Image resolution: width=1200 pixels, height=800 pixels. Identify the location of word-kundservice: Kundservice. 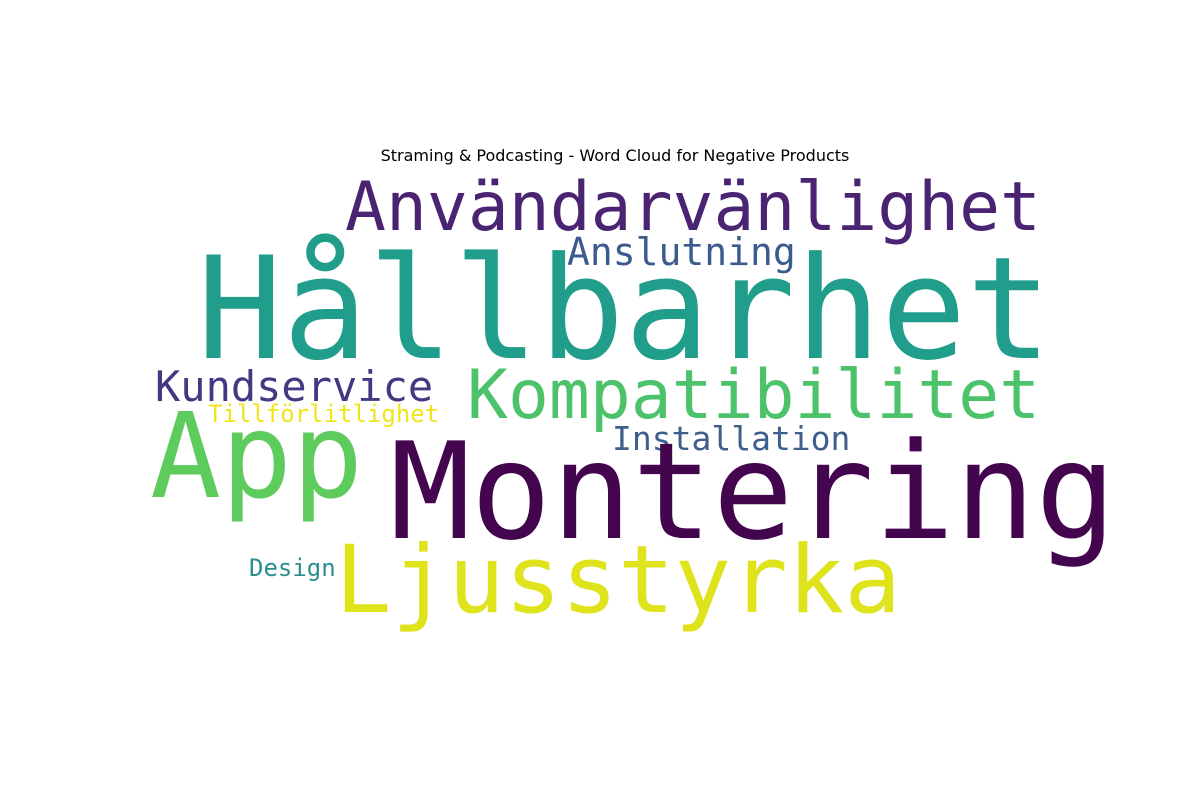
(294, 386).